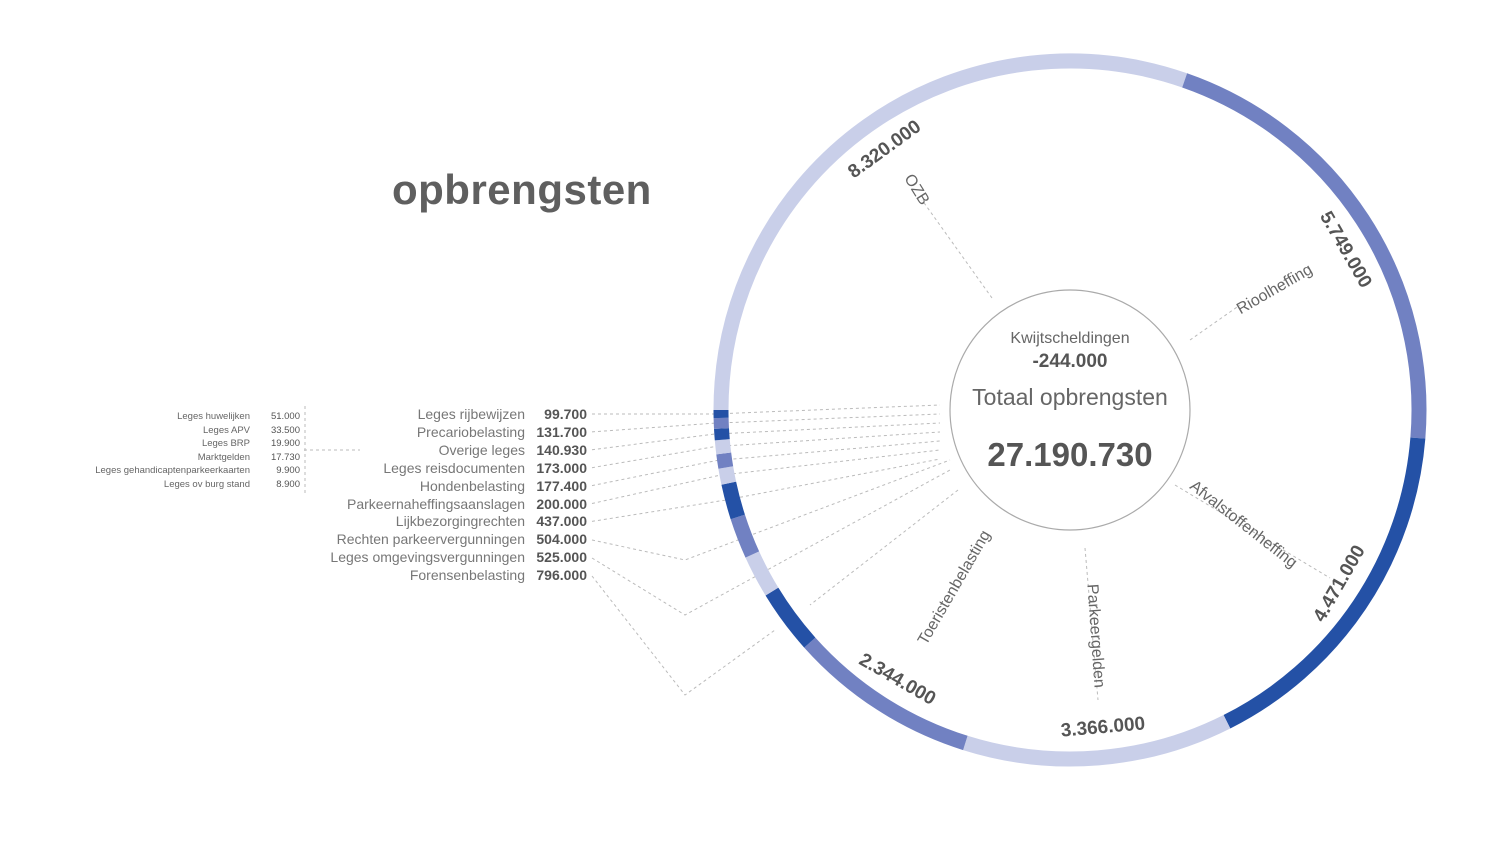  I want to click on overige-leges-label: Leges gehandicaptenparkeerkaarten, so click(172, 471).